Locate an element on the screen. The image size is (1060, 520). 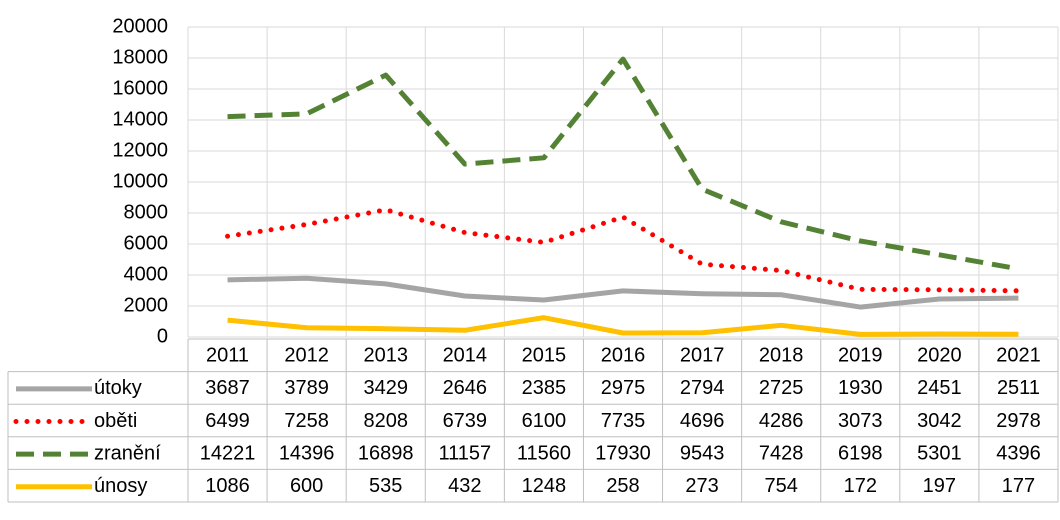
table-value: 6739 is located at coordinates (465, 421).